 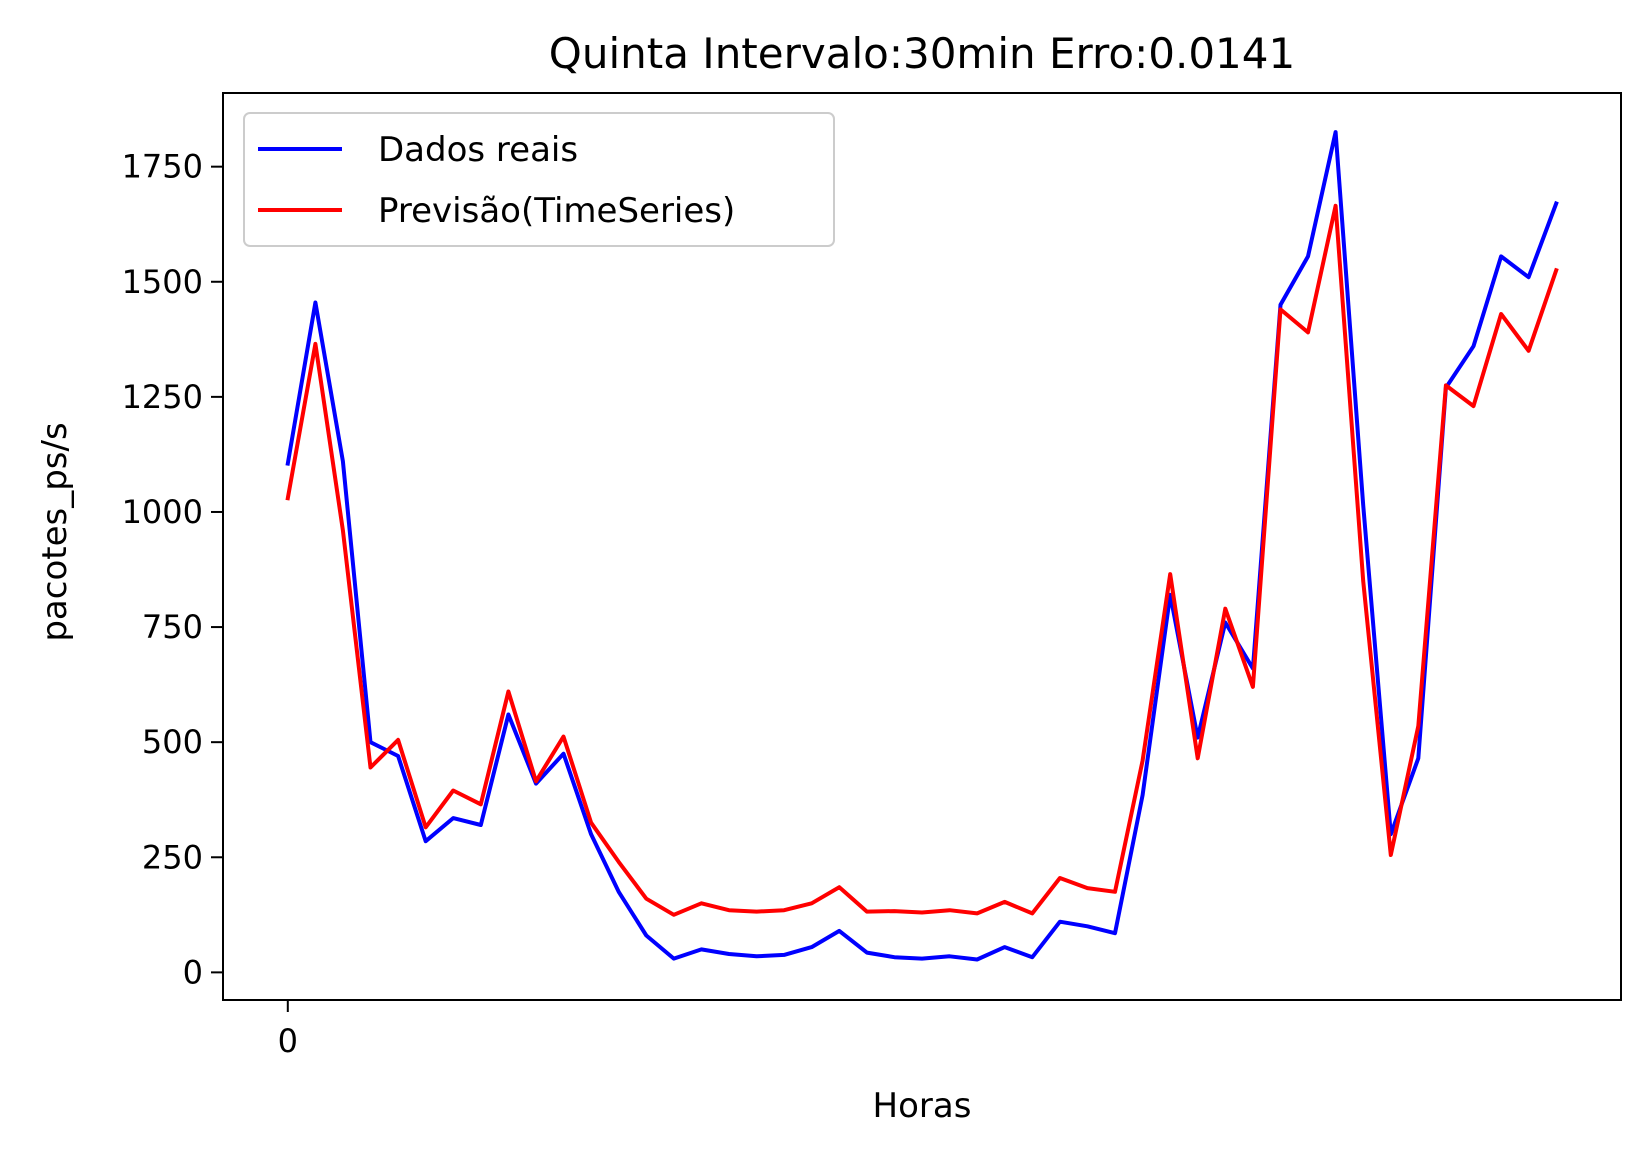 What do you see at coordinates (288, 1041) in the screenshot?
I see `x-tick-label: 0` at bounding box center [288, 1041].